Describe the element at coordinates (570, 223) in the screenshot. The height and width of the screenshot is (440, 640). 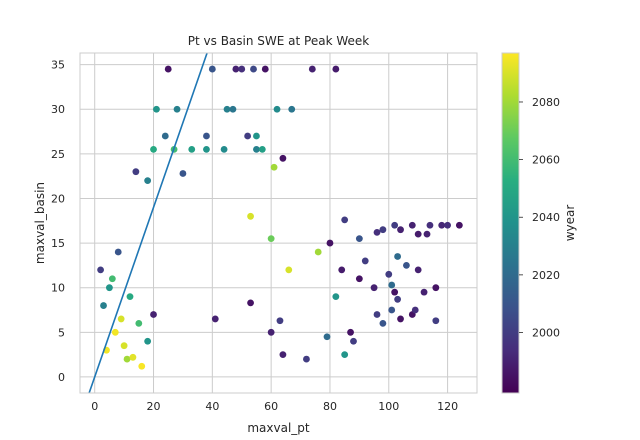
I see `colorbar-label: wyear` at that location.